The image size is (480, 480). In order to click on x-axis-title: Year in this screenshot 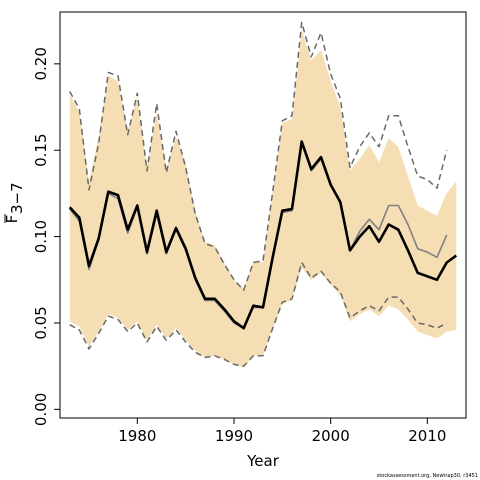, I will do `click(263, 461)`.